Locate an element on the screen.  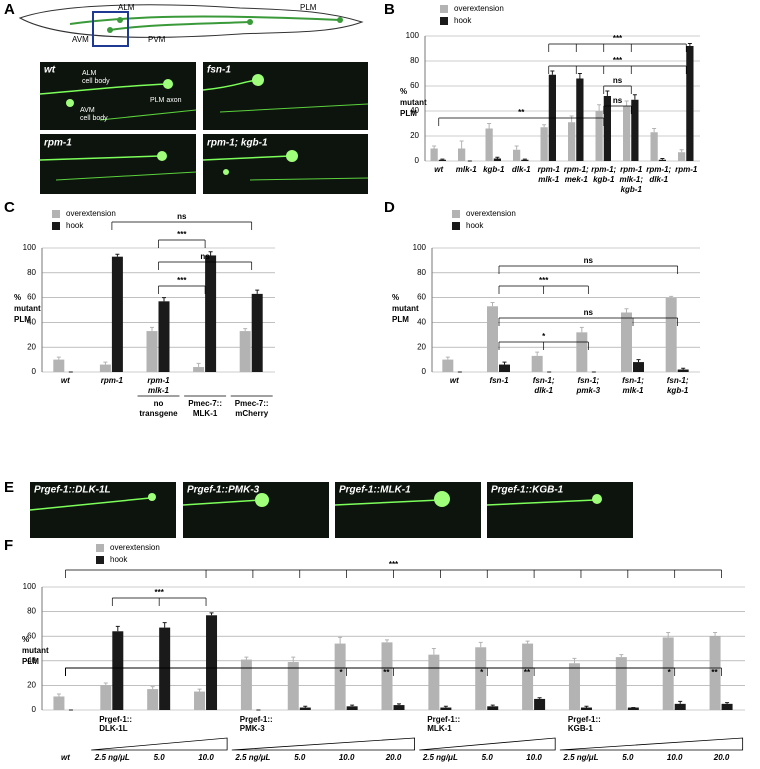
y-tick-label: 80 is located at coordinates (421, 272).